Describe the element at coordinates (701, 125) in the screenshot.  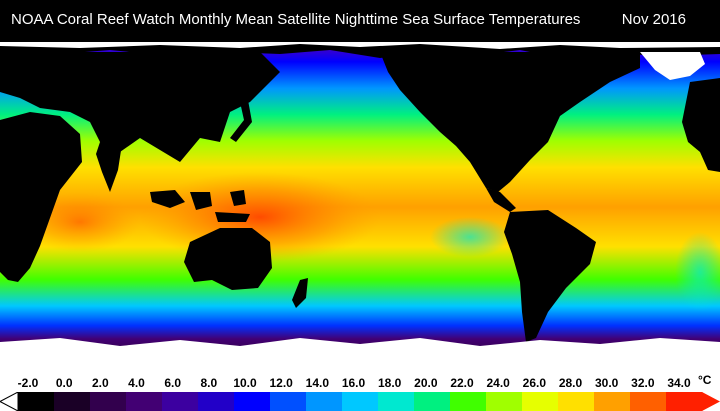
I see `europe-west` at that location.